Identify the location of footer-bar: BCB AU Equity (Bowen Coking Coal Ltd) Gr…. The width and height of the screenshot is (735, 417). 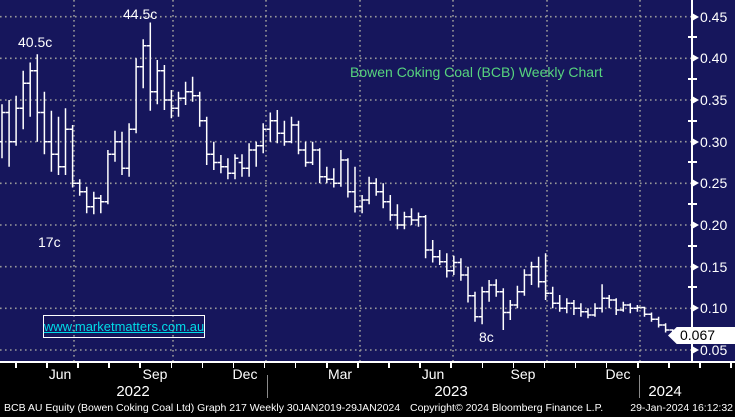
(367, 409).